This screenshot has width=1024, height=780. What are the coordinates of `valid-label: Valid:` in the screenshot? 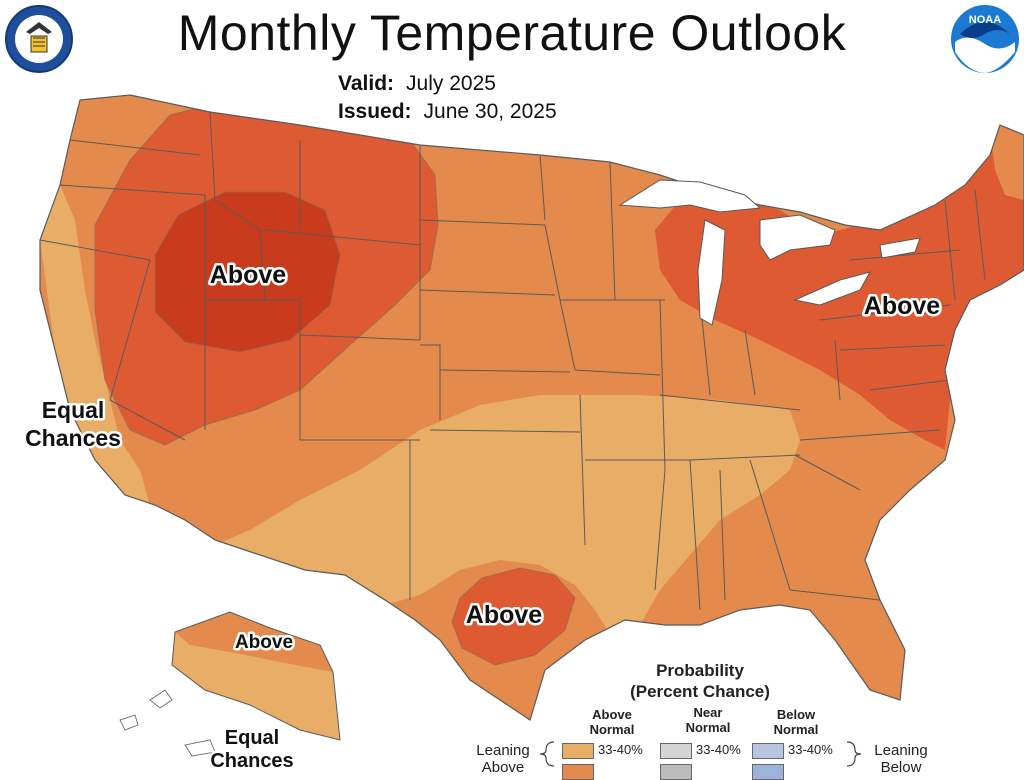 It's located at (366, 83).